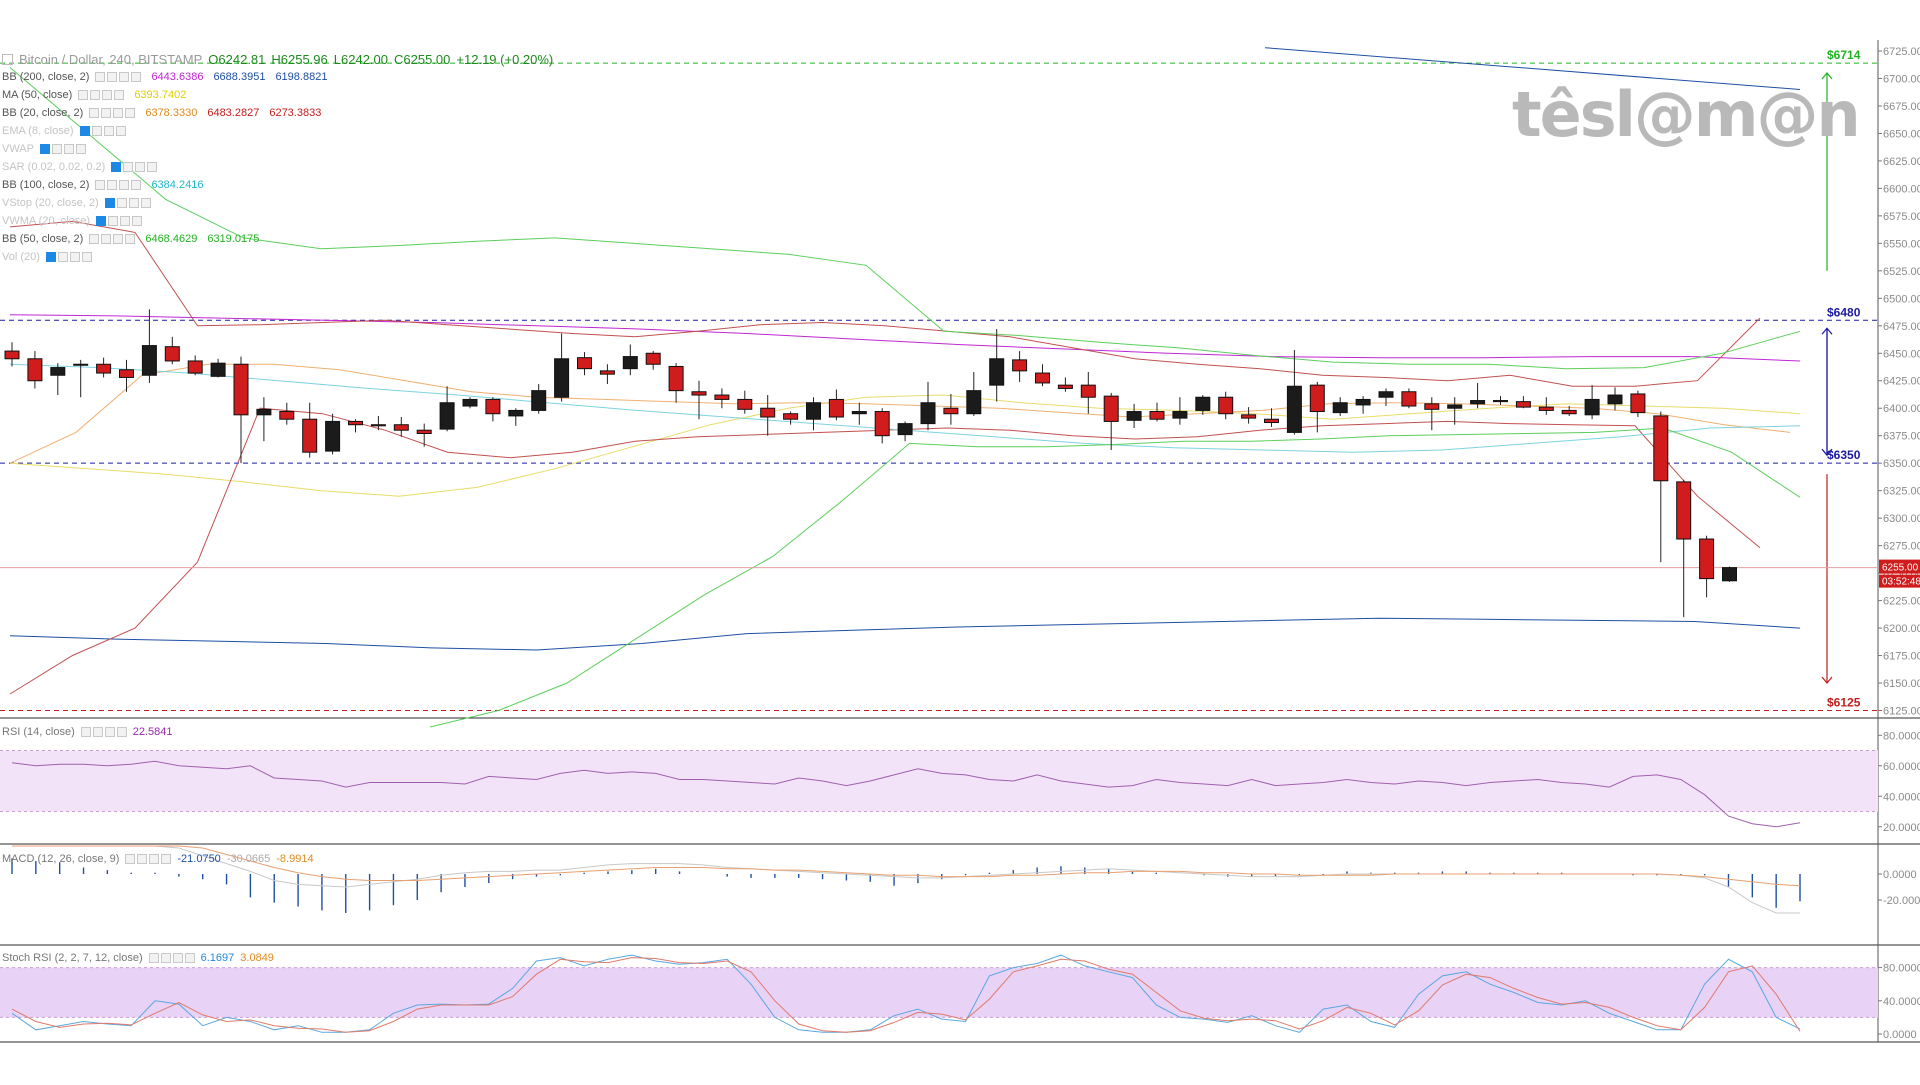  Describe the element at coordinates (171, 113) in the screenshot. I see `indicator-value: 6378.3330` at that location.